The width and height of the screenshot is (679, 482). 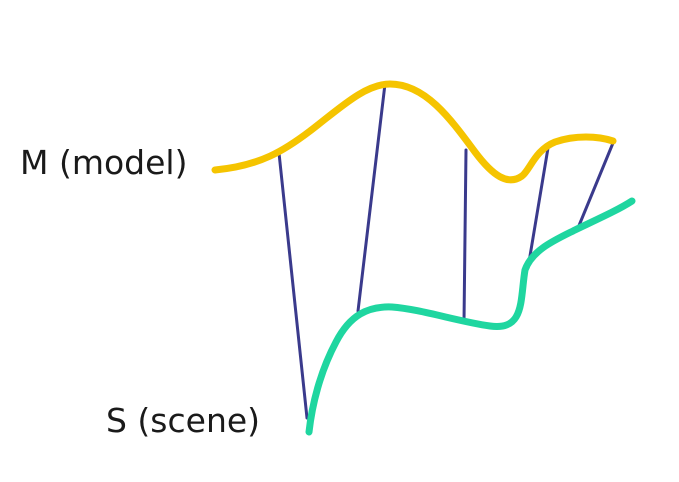 What do you see at coordinates (183, 420) in the screenshot?
I see `scene-label: S (scene)` at bounding box center [183, 420].